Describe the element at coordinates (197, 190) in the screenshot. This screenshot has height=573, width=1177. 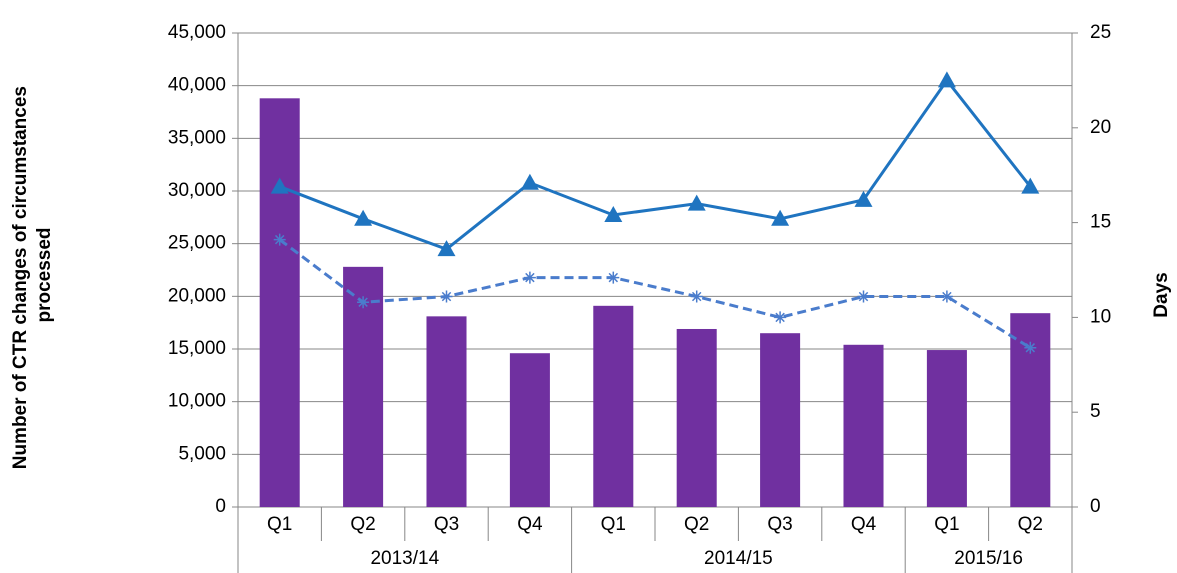
I see `y-tick-label: 30,000` at that location.